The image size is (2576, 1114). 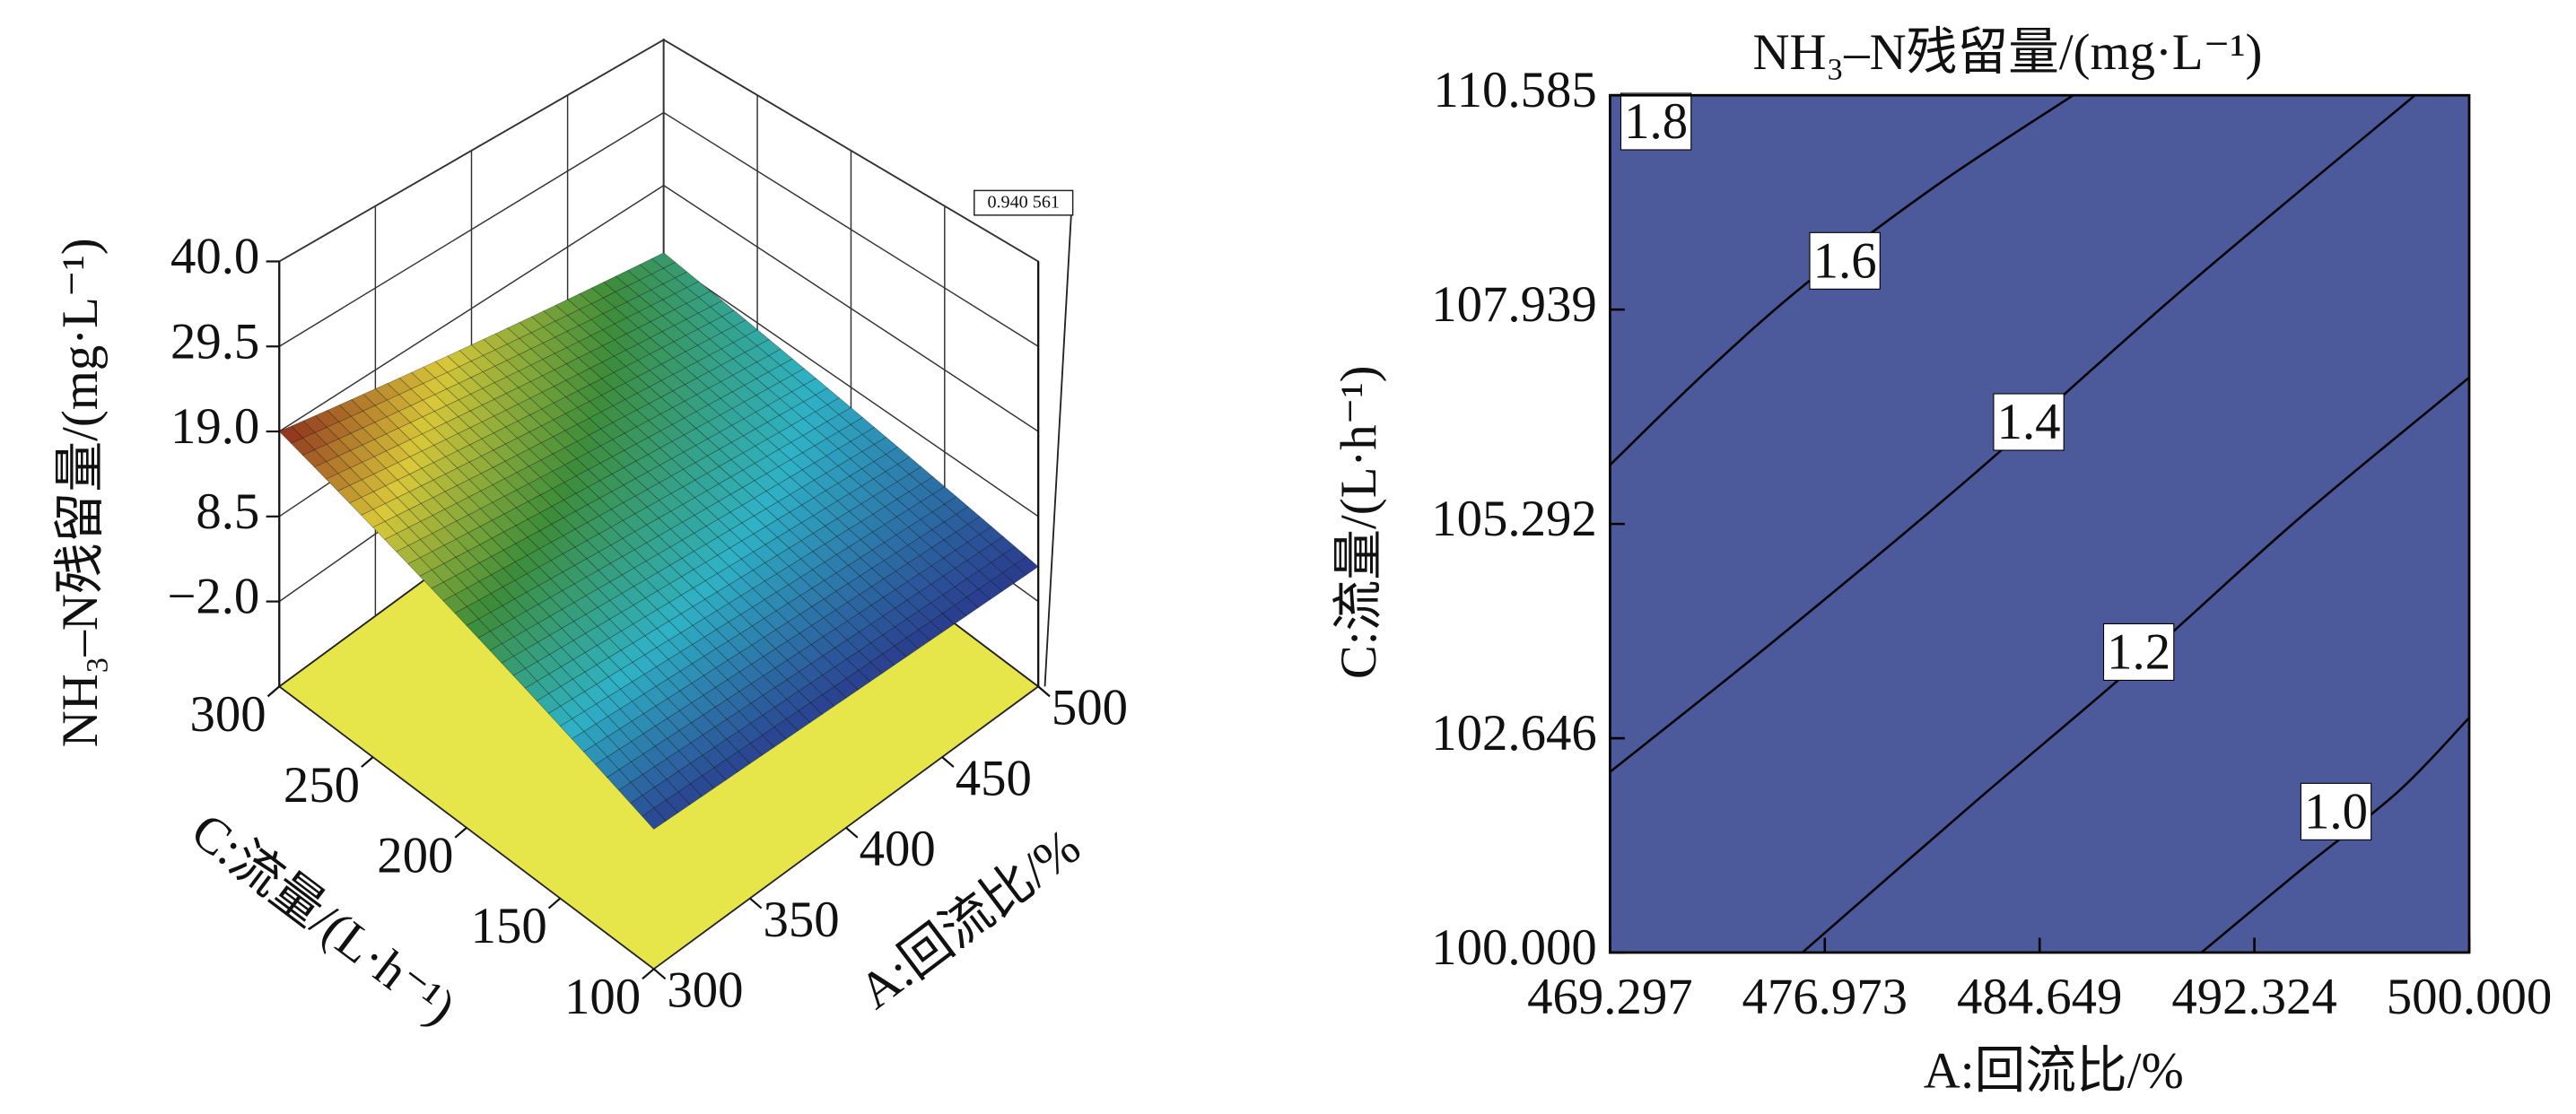 I want to click on x-tick-label: 476.973, so click(x=1825, y=997).